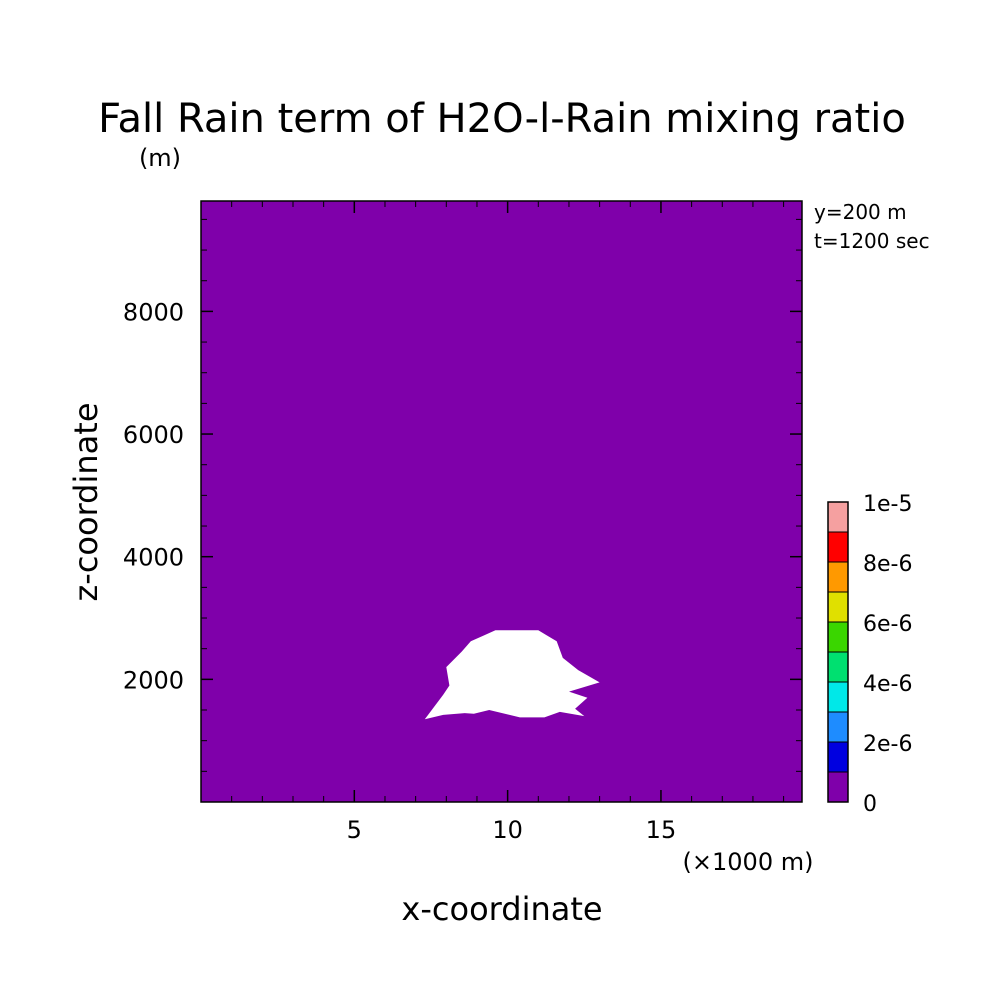  What do you see at coordinates (160, 158) in the screenshot?
I see `y-unit-label: (m)` at bounding box center [160, 158].